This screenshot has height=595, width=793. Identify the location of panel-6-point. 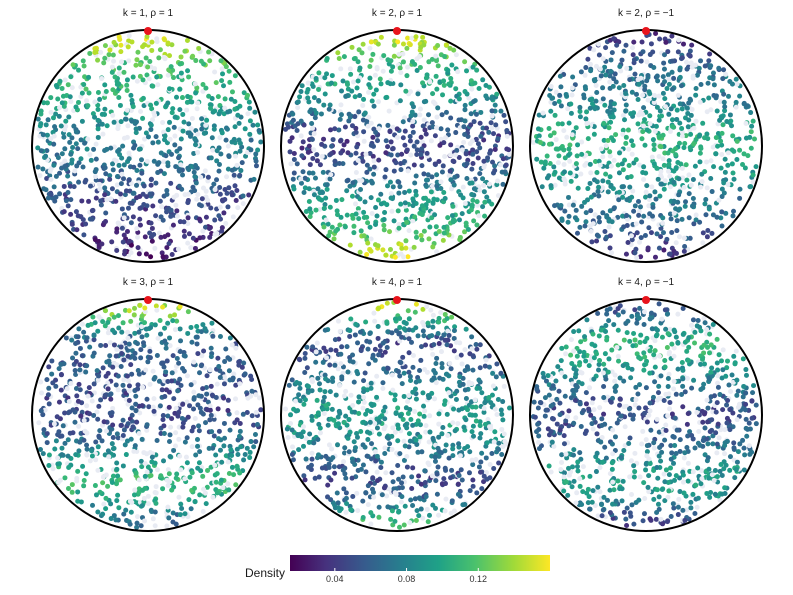
(727, 368).